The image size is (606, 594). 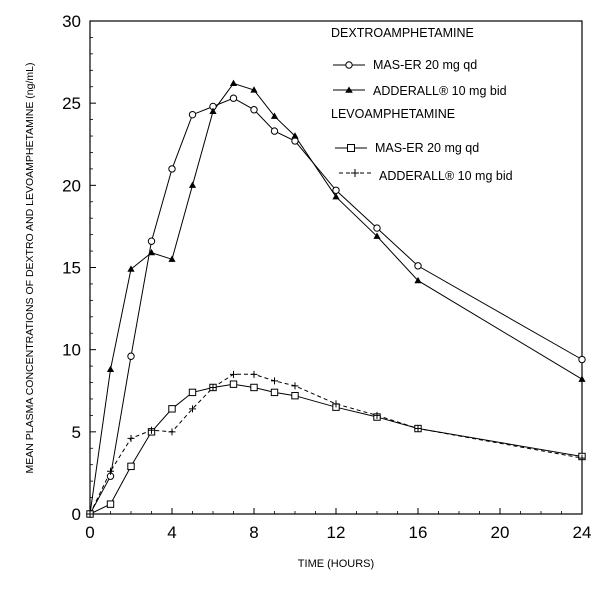 I want to click on legend-label-levo-maser: MAS-ER 20 mg qd, so click(x=427, y=148).